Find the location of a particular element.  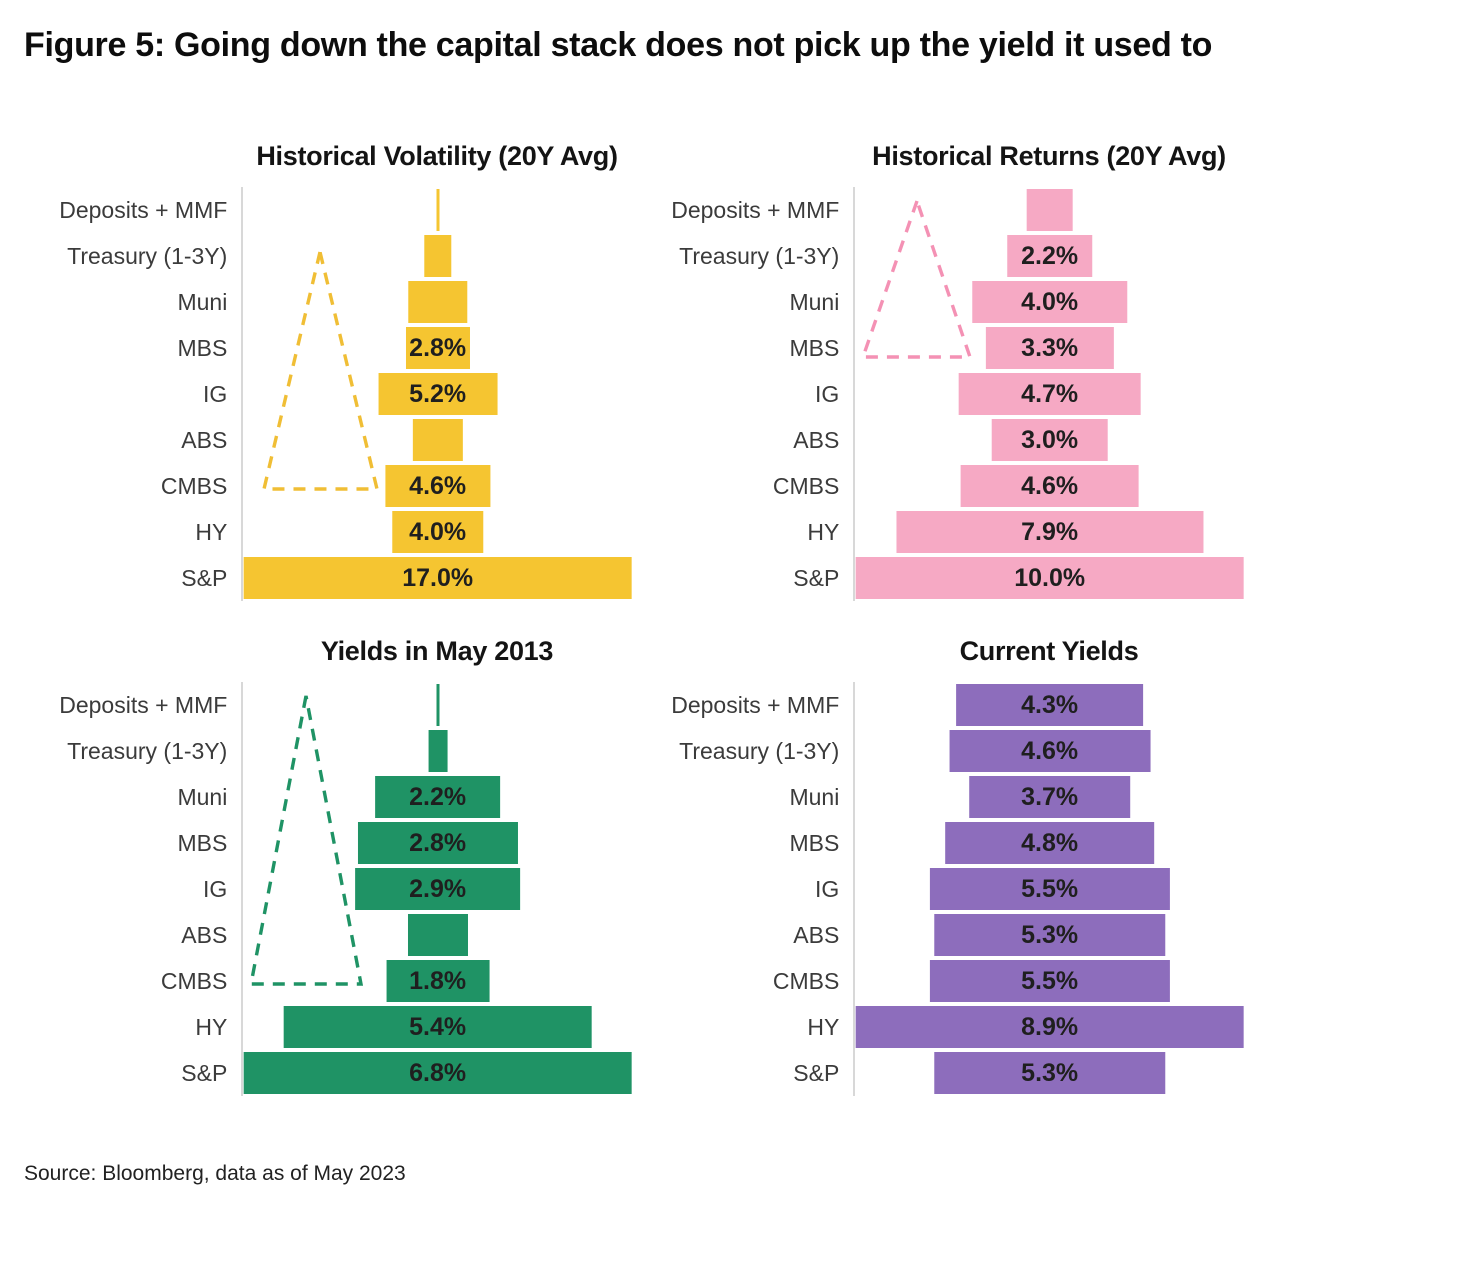

bar-abs: 5.3% is located at coordinates (1049, 935).